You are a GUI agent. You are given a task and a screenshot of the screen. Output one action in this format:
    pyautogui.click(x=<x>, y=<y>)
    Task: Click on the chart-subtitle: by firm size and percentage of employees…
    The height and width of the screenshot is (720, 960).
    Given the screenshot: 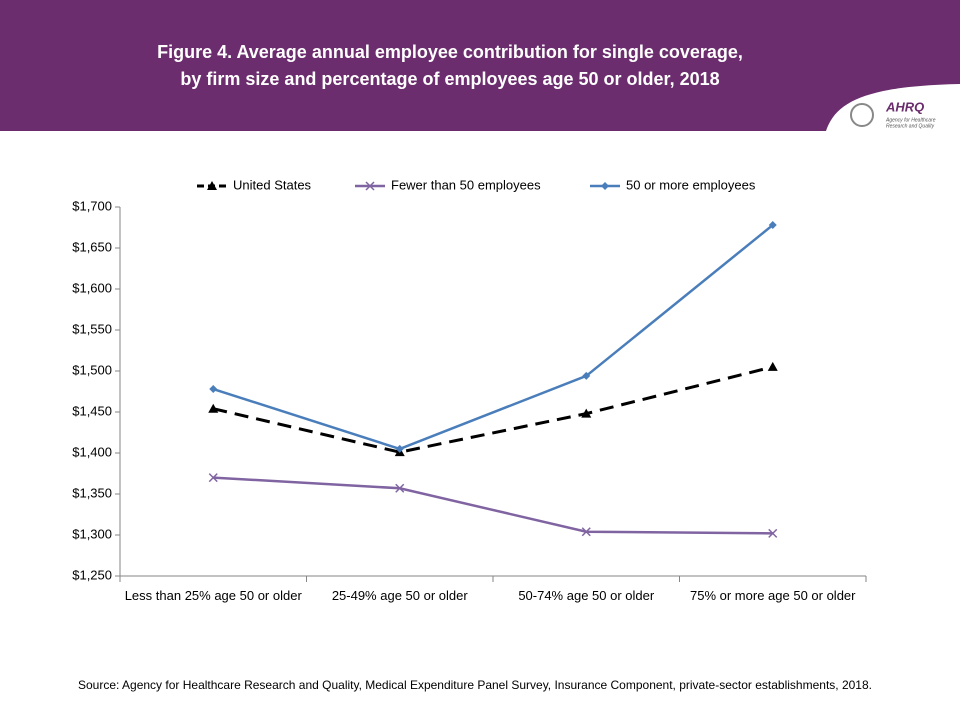 What is the action you would take?
    pyautogui.click(x=449, y=79)
    